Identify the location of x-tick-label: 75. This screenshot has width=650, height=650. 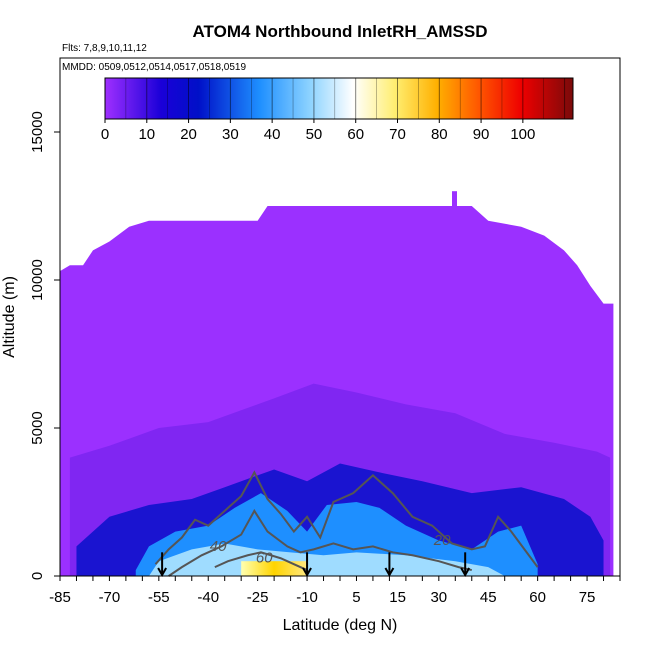
(587, 597).